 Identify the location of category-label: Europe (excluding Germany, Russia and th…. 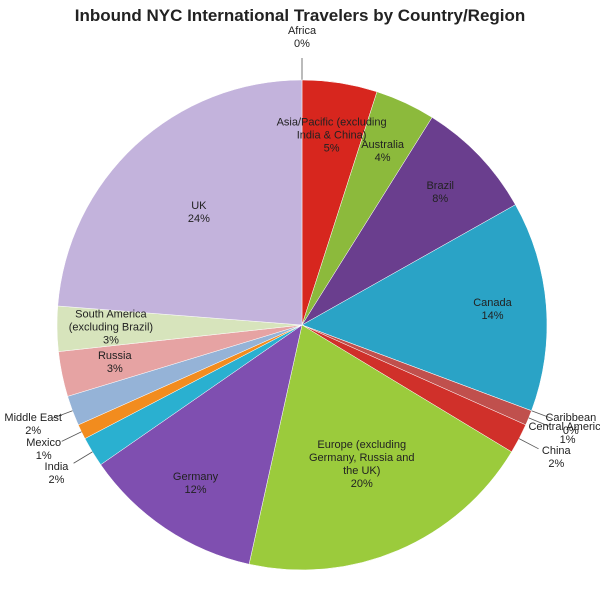
(361, 457).